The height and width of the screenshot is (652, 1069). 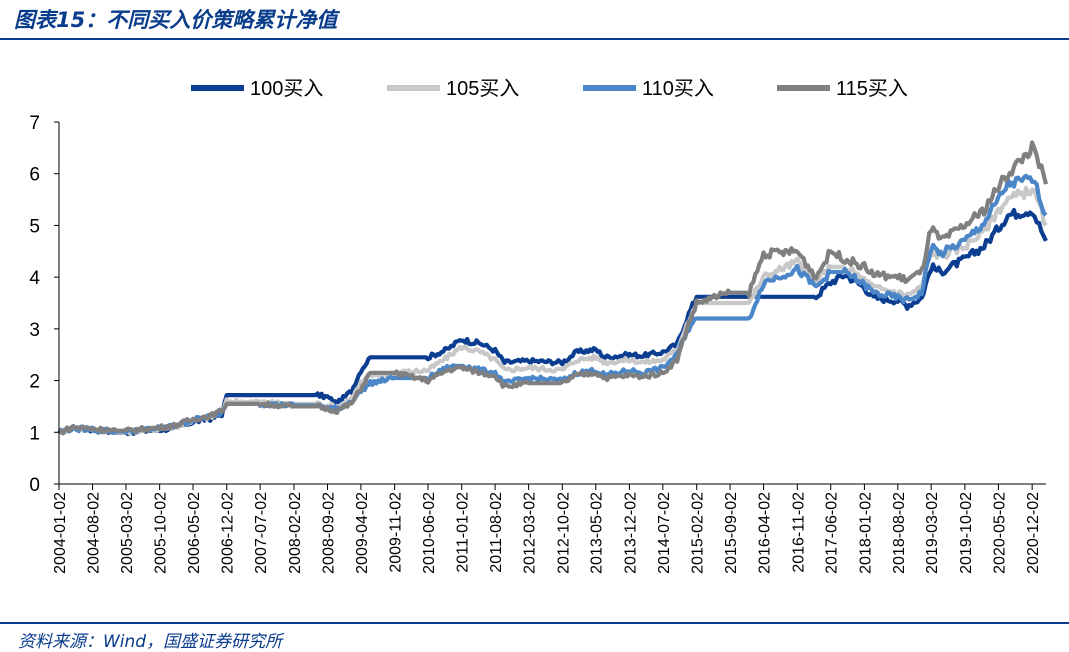 I want to click on x-tick-label: 2019-10-02, so click(x=966, y=533).